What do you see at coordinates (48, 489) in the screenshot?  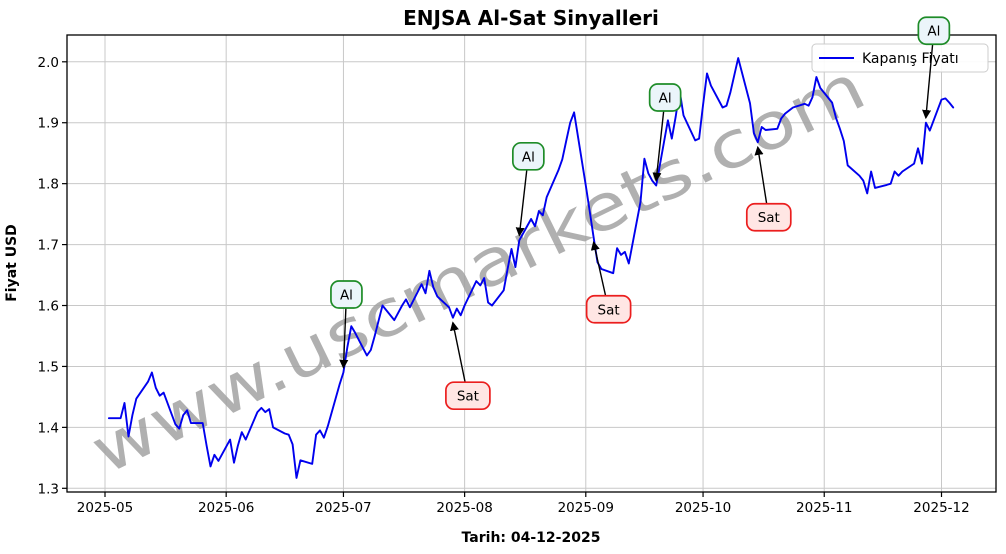 I see `y-tick-label: 1.3` at bounding box center [48, 489].